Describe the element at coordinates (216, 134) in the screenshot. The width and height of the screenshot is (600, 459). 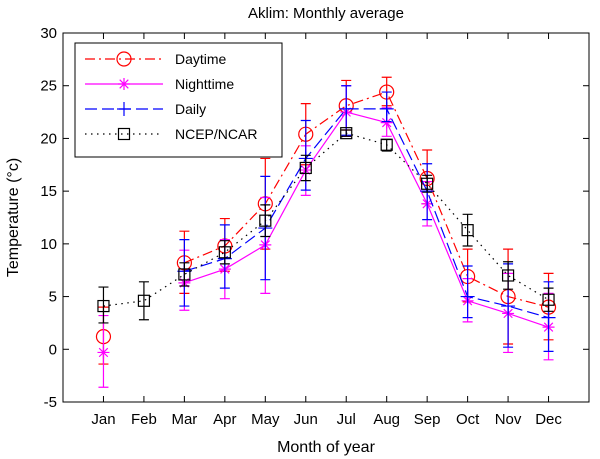
I see `legend-label-ncep-ncar: NCEP/NCAR` at that location.